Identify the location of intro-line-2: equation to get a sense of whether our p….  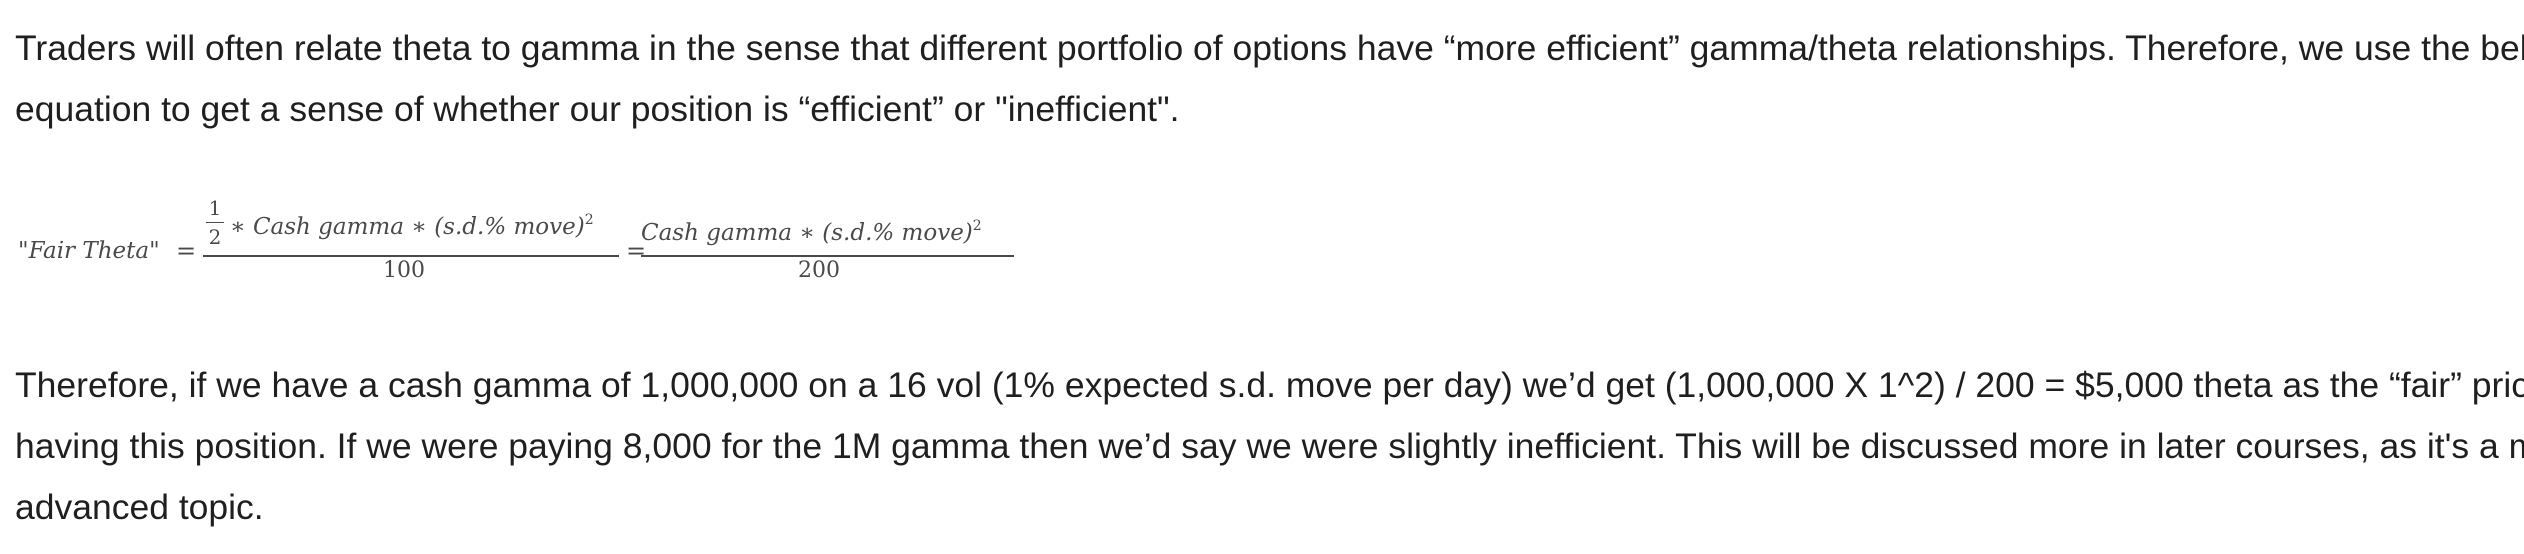
(597, 109).